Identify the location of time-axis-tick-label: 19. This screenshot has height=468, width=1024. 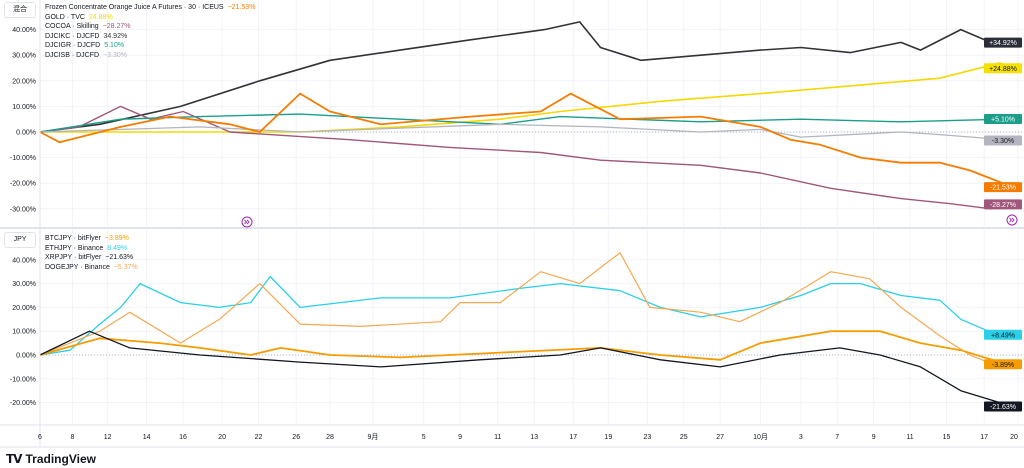
(608, 437).